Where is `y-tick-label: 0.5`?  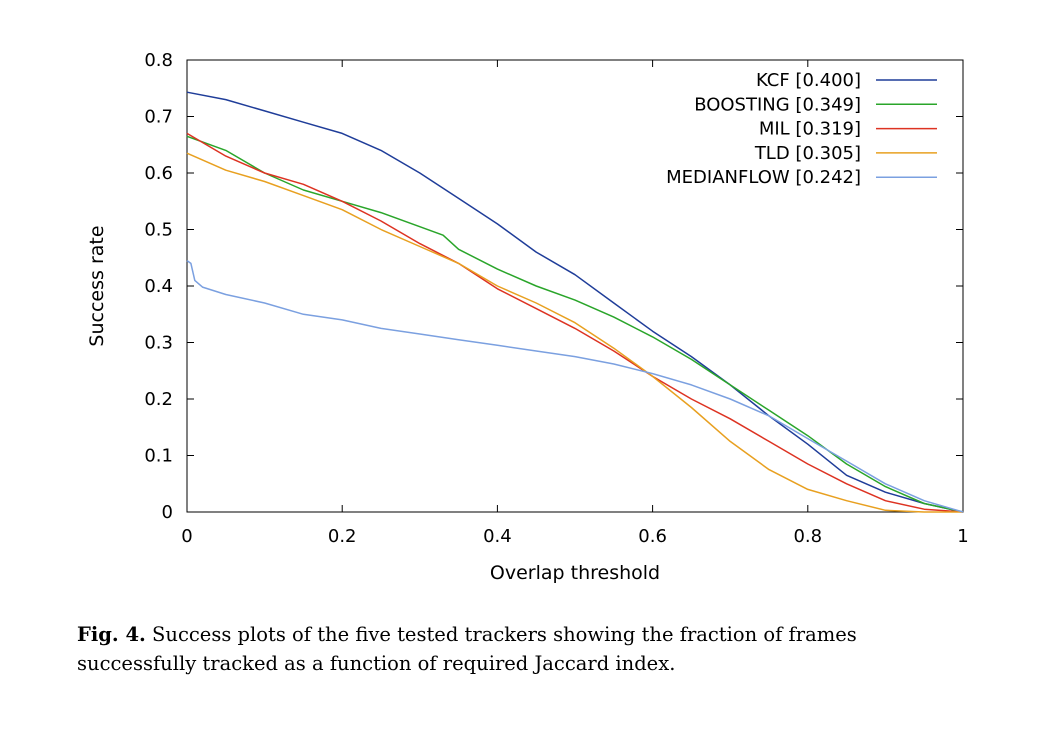
y-tick-label: 0.5 is located at coordinates (158, 230).